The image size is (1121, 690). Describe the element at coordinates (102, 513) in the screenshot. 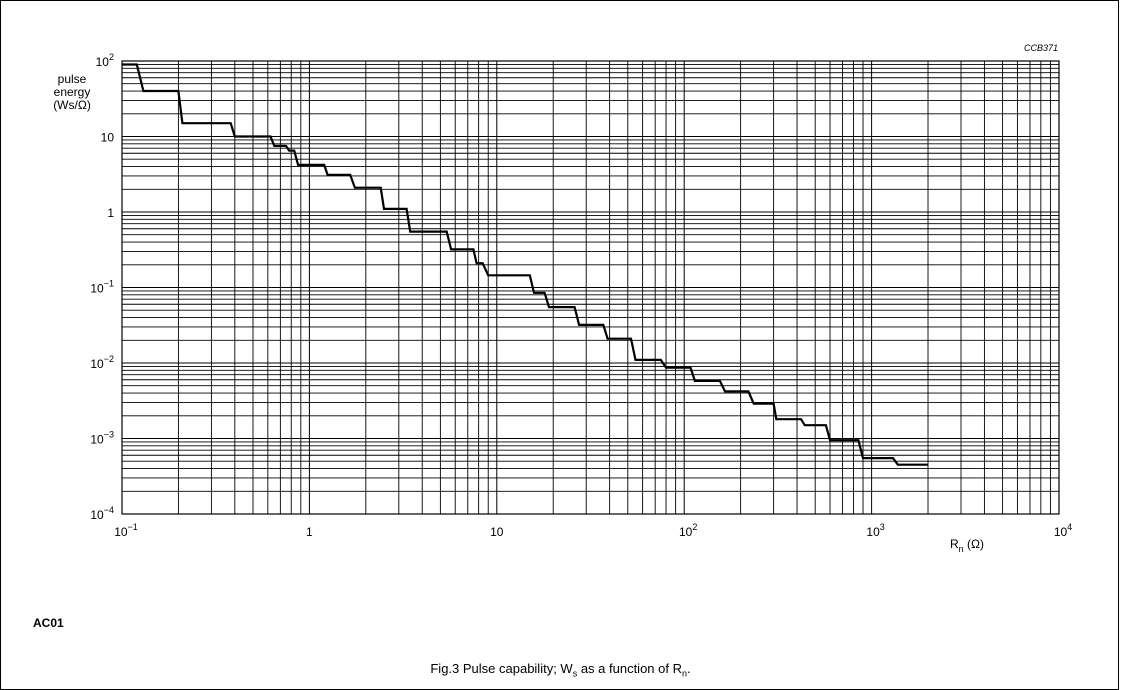

I see `y-tick-label: 10⁻⁴` at that location.